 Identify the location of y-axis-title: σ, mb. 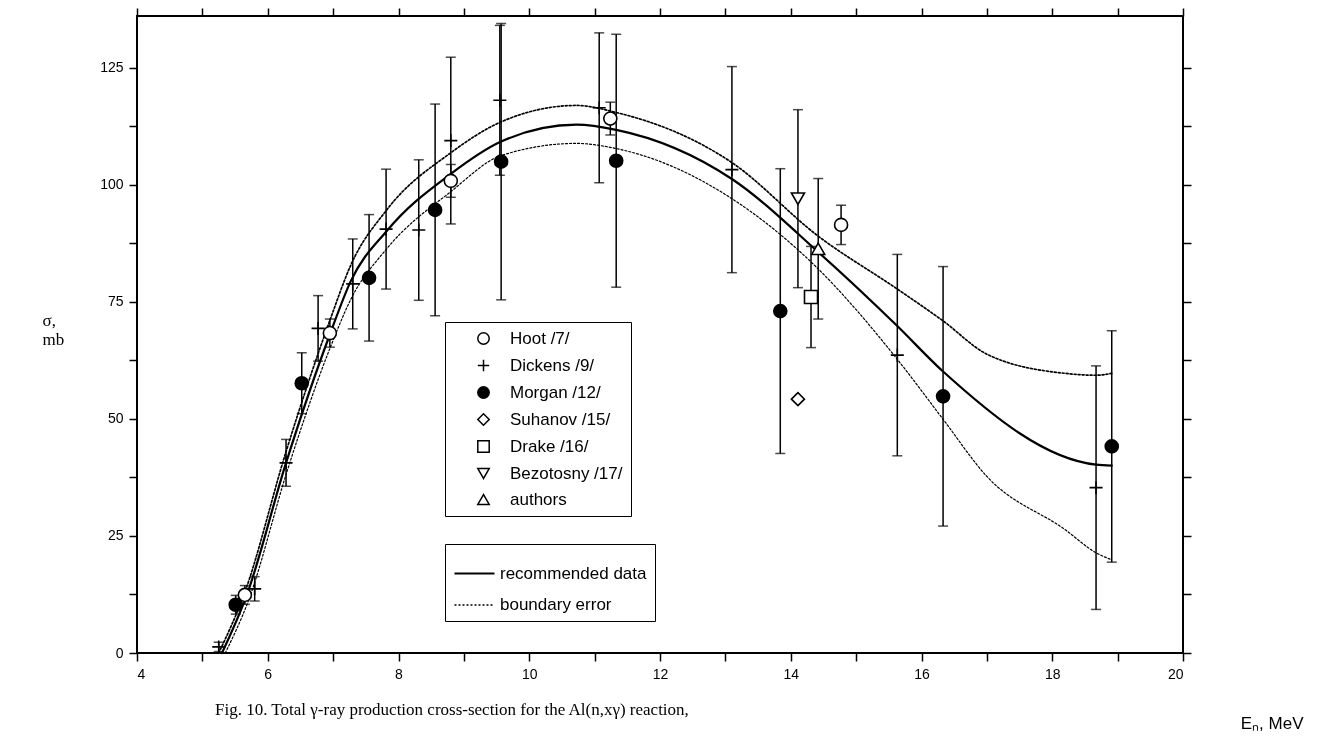
(53, 329).